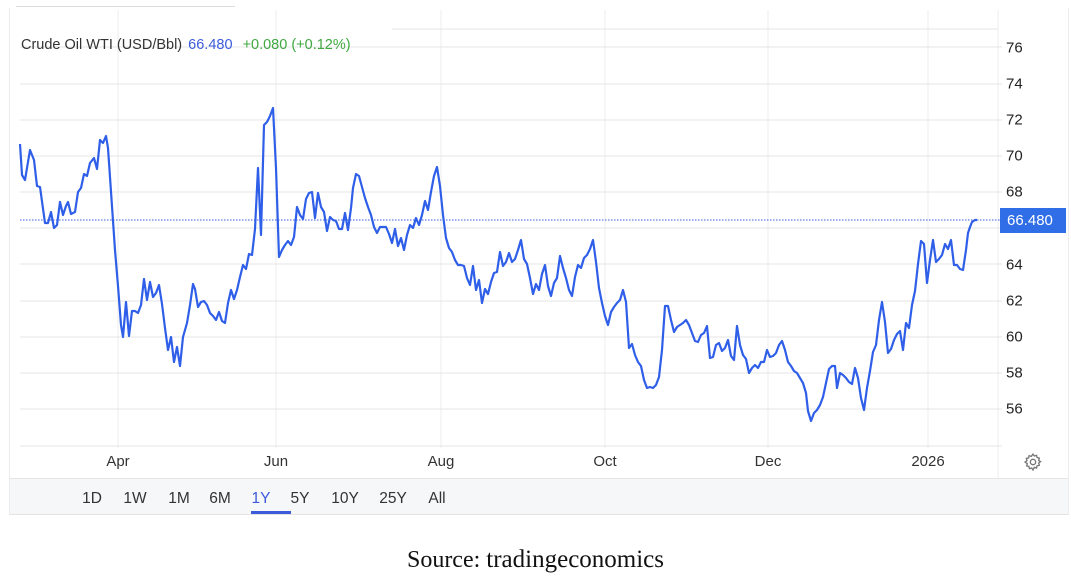 This screenshot has height=583, width=1071. I want to click on source-caption: Source: tradingeconomics, so click(535, 560).